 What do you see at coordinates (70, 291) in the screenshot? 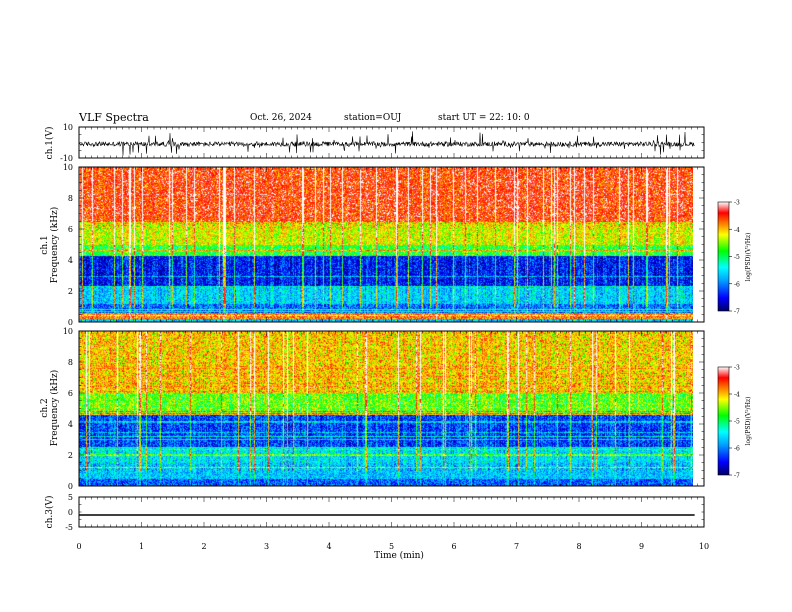
I see `ch1-freq-tick-label: 2` at bounding box center [70, 291].